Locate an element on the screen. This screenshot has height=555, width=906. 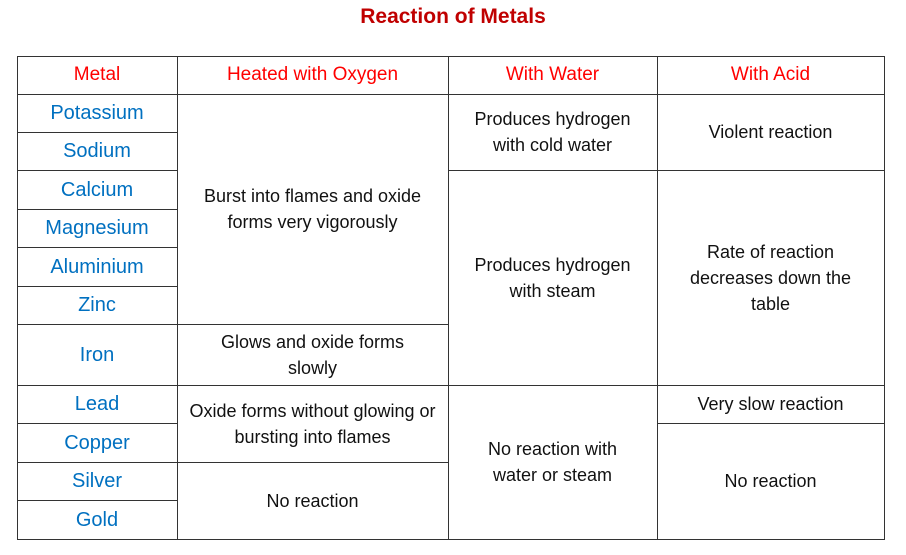
metal-cell: Lead is located at coordinates (97, 404).